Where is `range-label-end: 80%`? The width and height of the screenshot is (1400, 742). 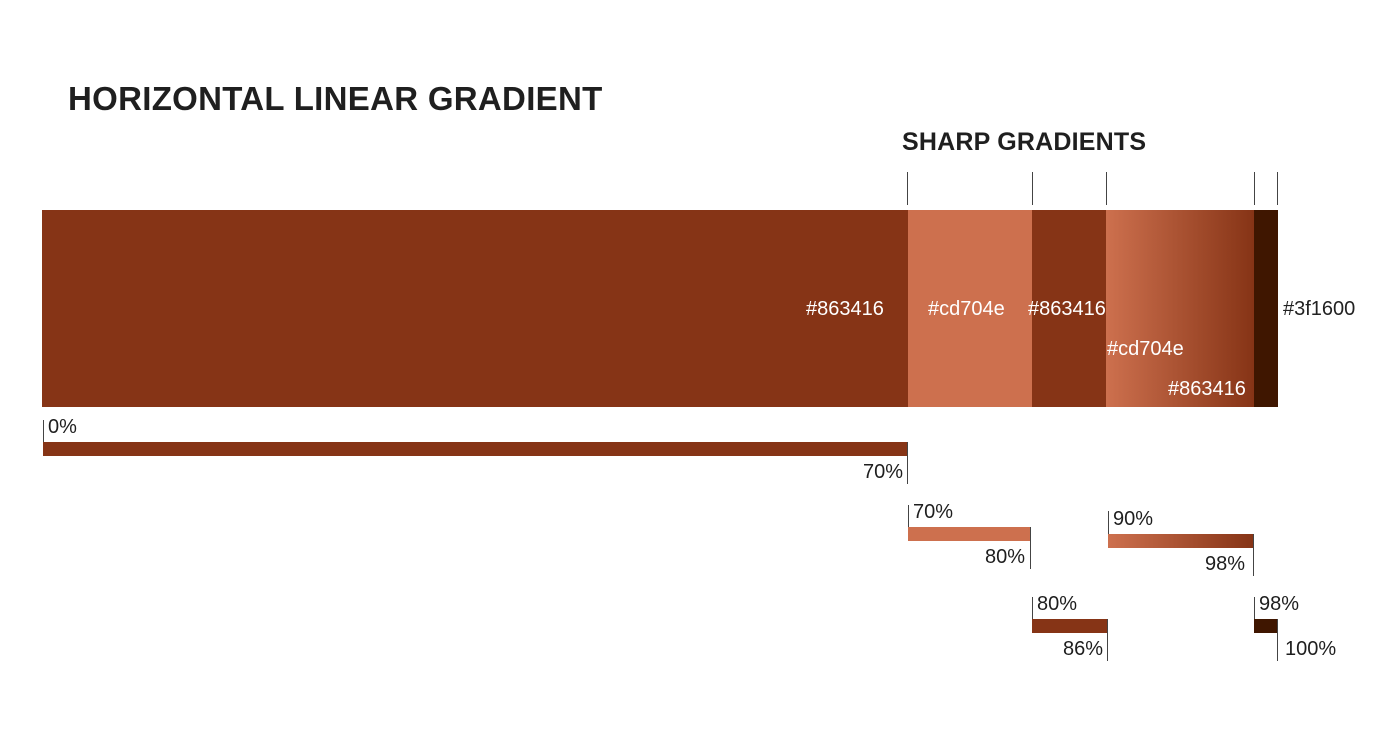 range-label-end: 80% is located at coordinates (1005, 557).